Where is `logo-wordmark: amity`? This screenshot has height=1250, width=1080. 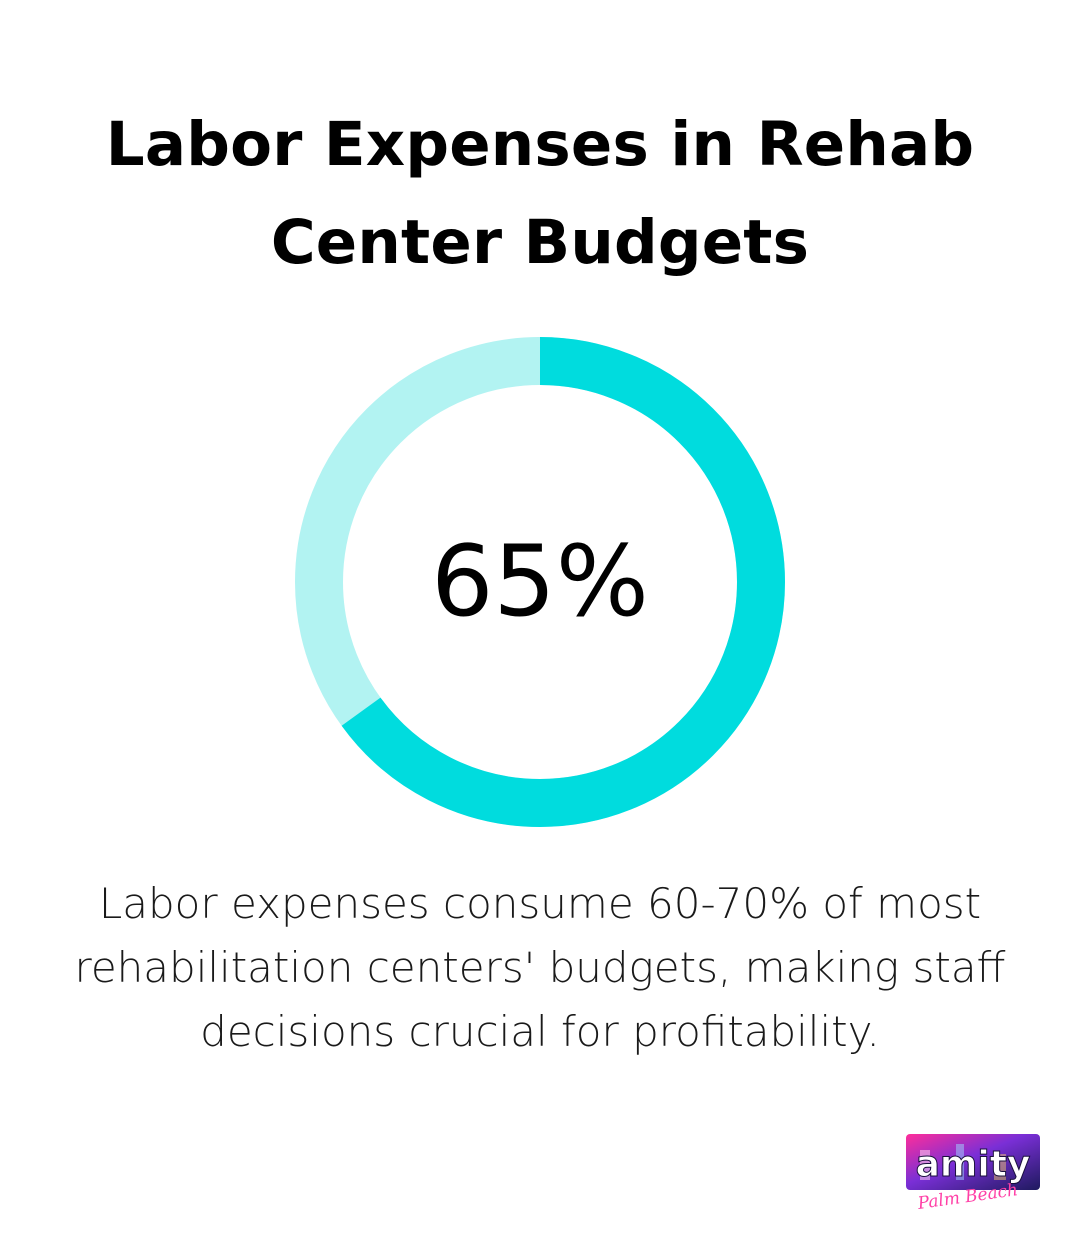
logo-wordmark: amity is located at coordinates (973, 1164).